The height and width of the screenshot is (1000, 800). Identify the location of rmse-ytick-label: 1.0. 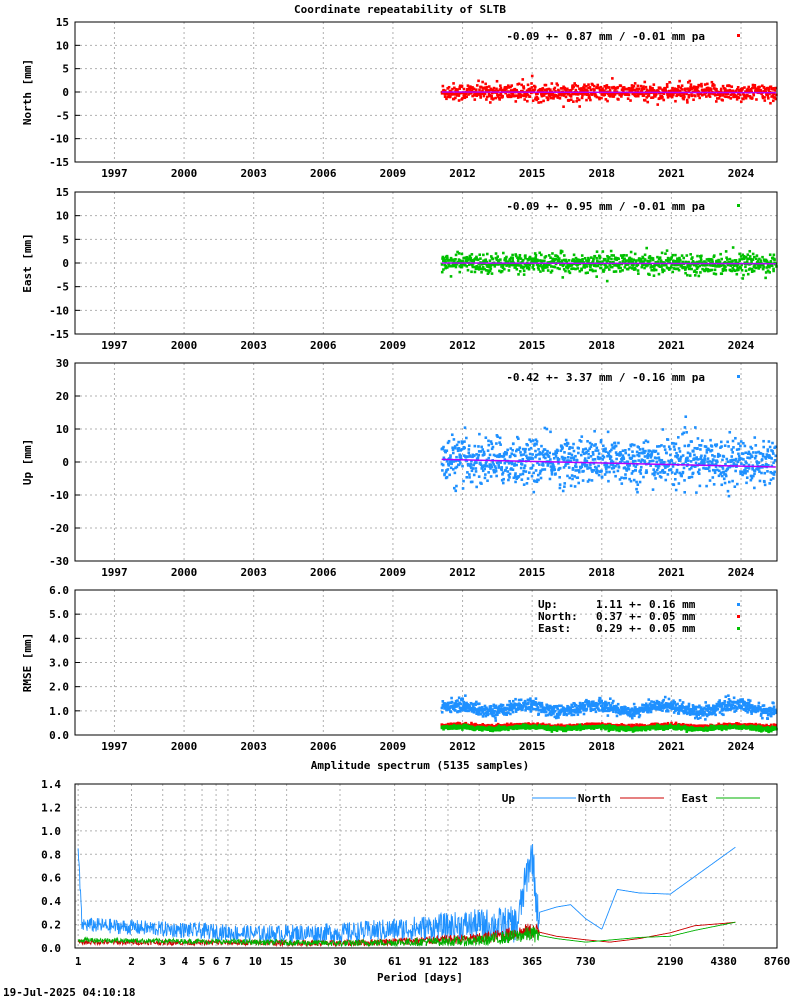
(59, 711).